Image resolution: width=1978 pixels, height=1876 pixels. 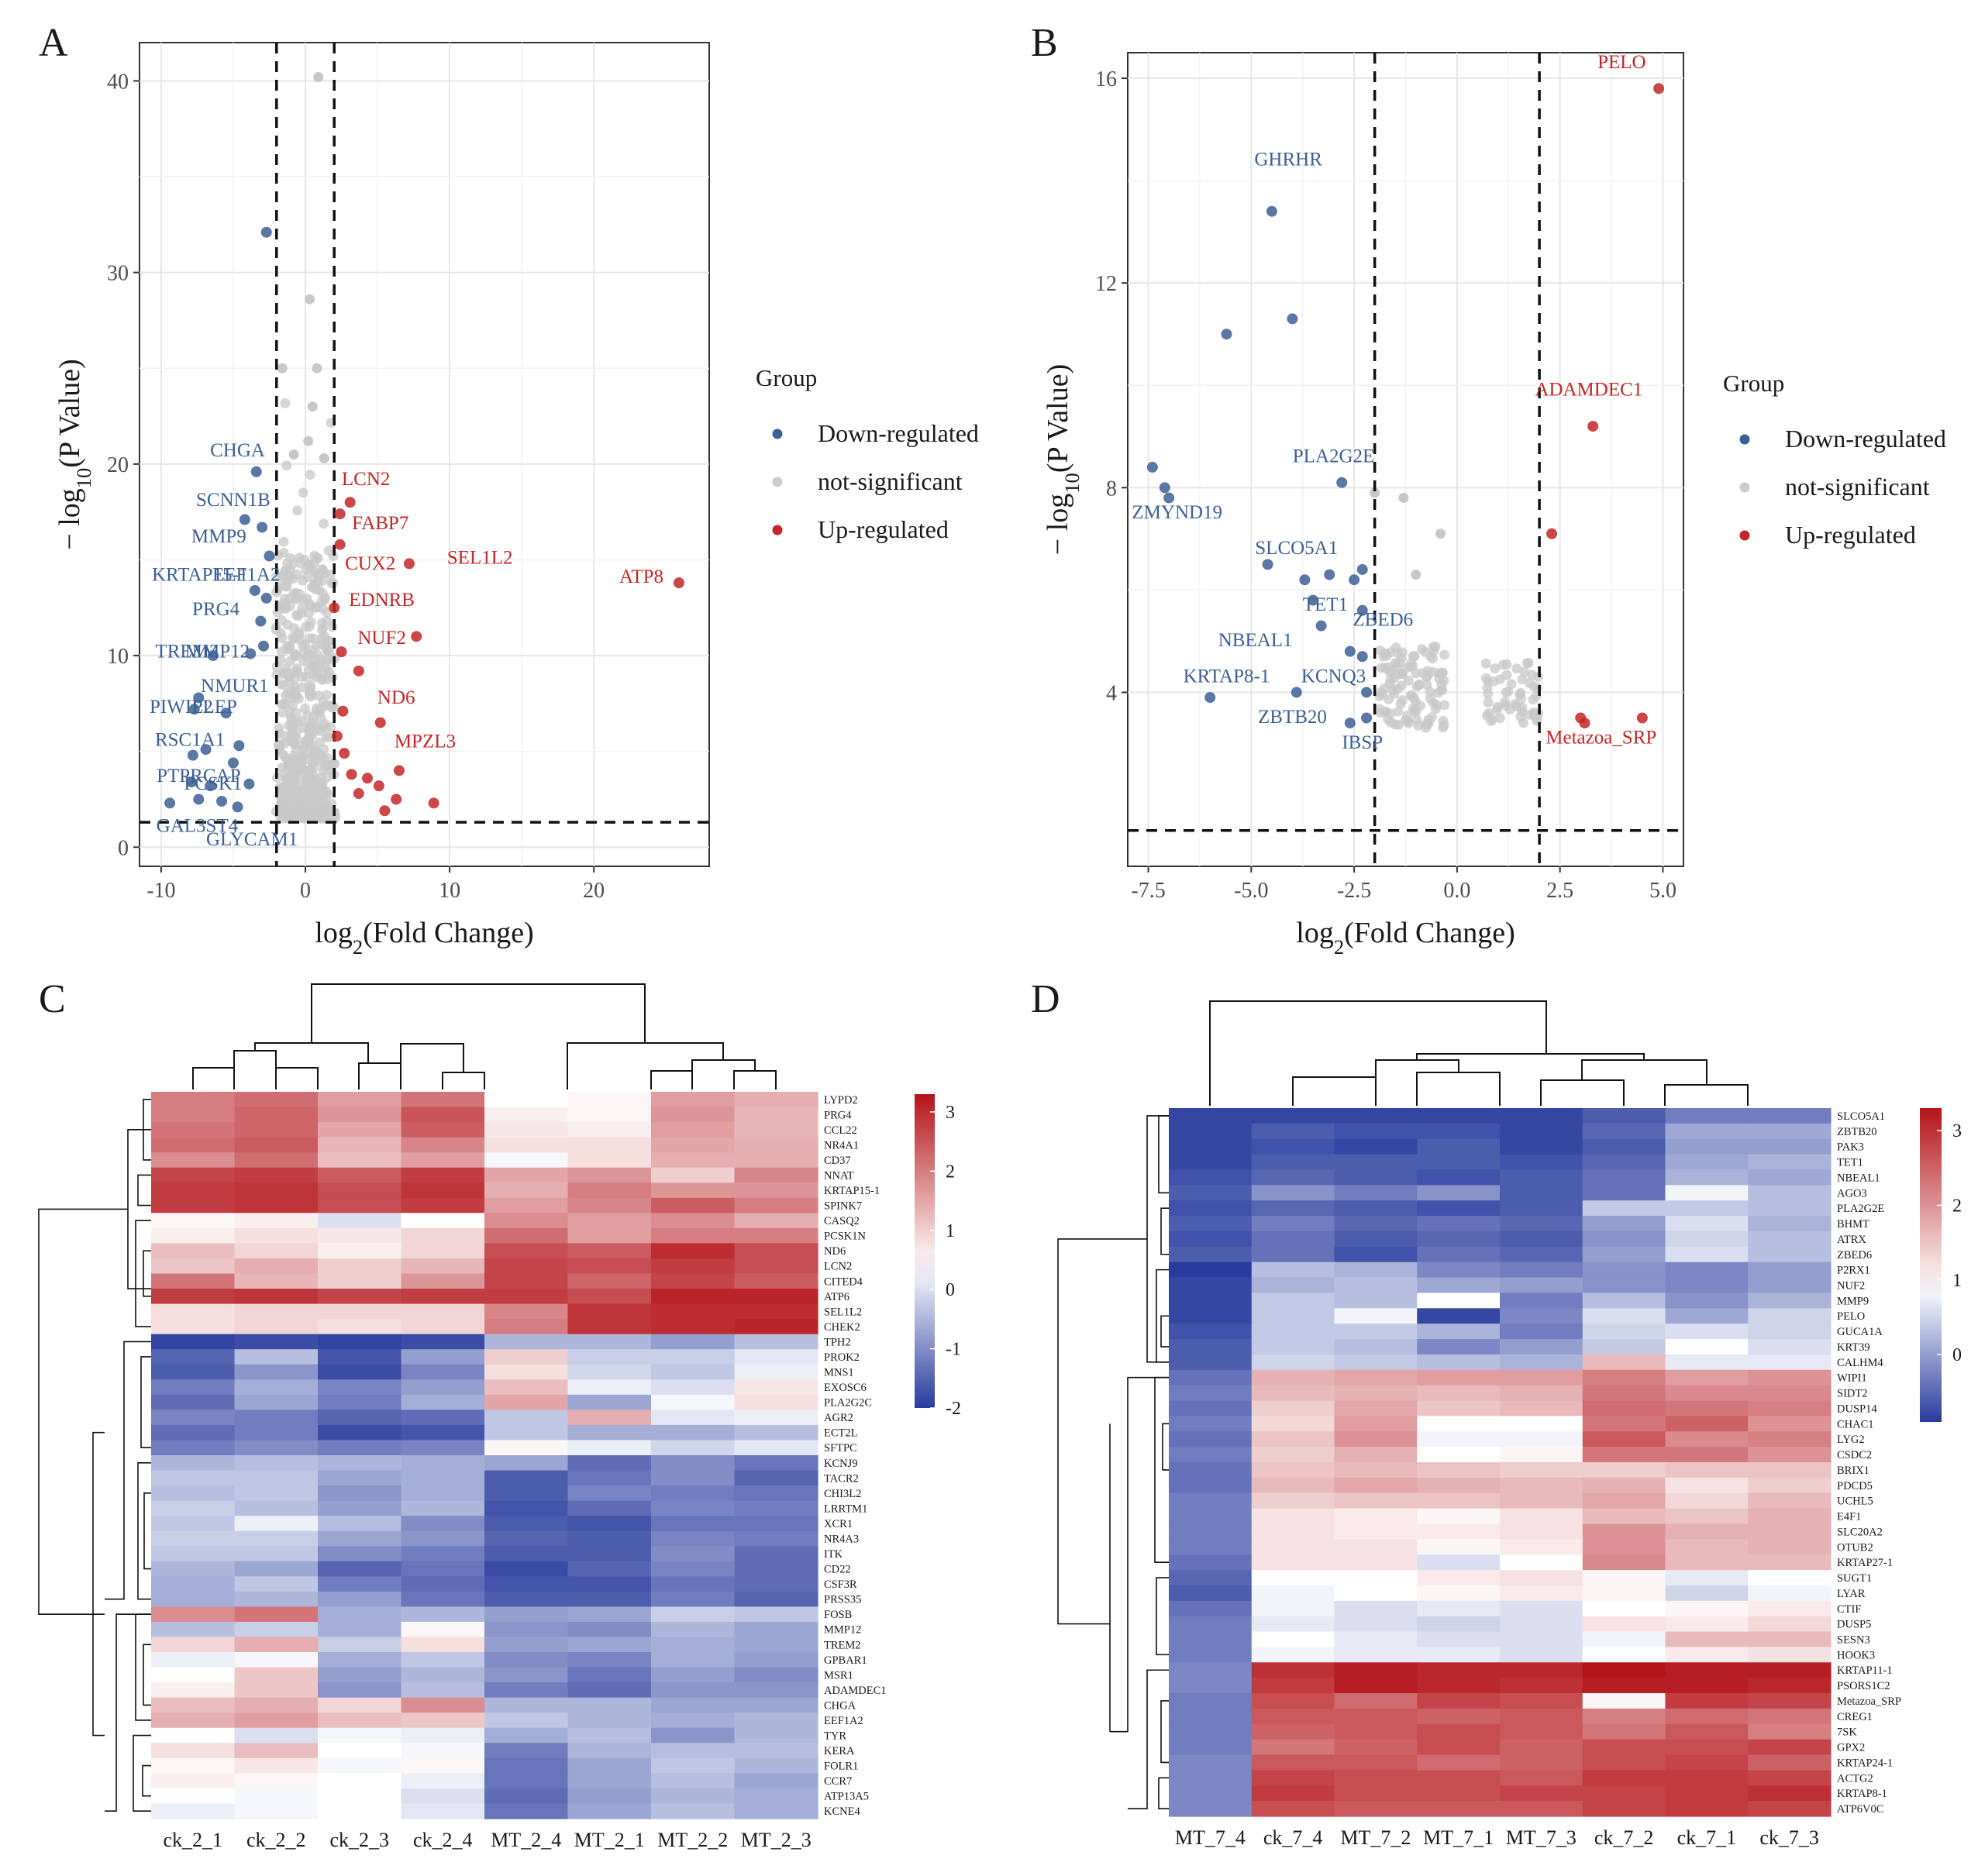 I want to click on row-label: SLC20A2, so click(x=1860, y=1532).